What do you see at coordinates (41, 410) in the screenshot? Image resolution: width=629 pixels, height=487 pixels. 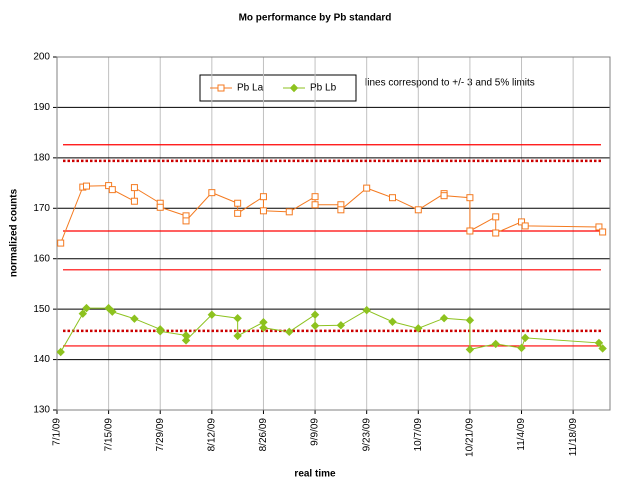 I see `y-tick-label: 130` at bounding box center [41, 410].